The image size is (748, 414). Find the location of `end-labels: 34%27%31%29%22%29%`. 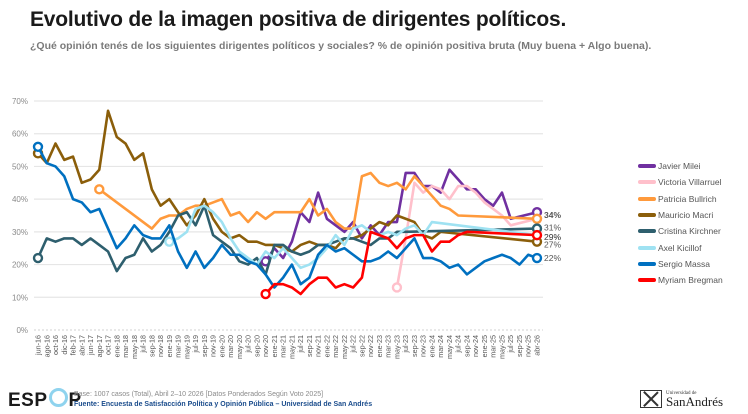

end-labels: 34%27%31%29%22%29% is located at coordinates (552, 236).